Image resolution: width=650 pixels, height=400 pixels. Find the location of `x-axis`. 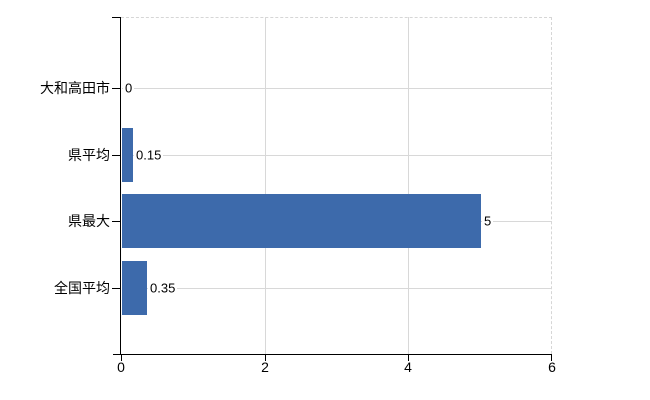

x-axis is located at coordinates (332, 354).